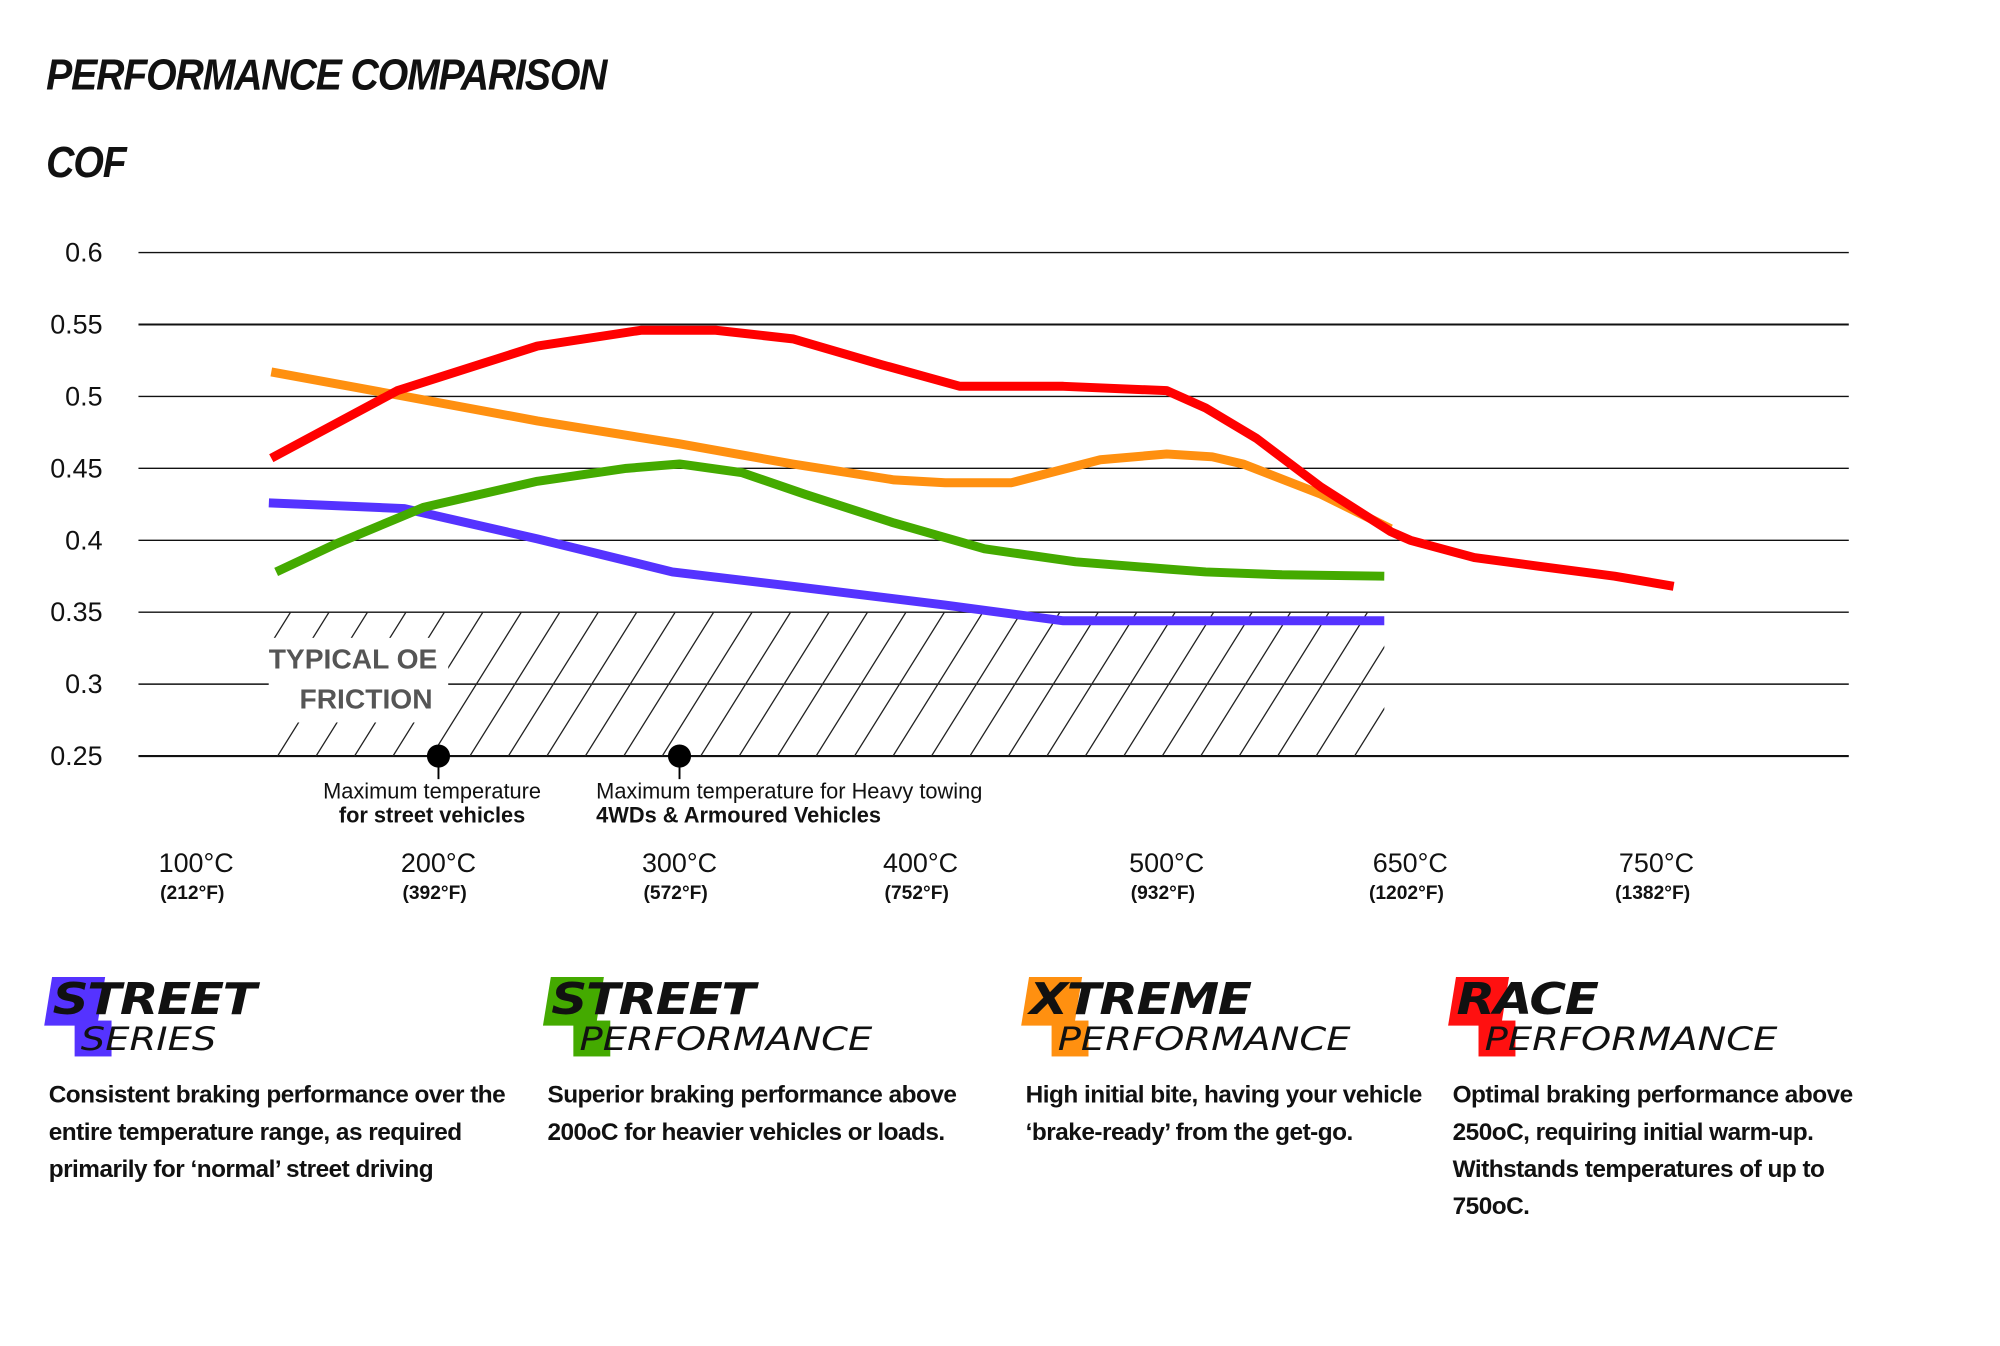 The image size is (2000, 1346). Describe the element at coordinates (326, 76) in the screenshot. I see `page-title: PERFORMANCE COMPARISON` at that location.